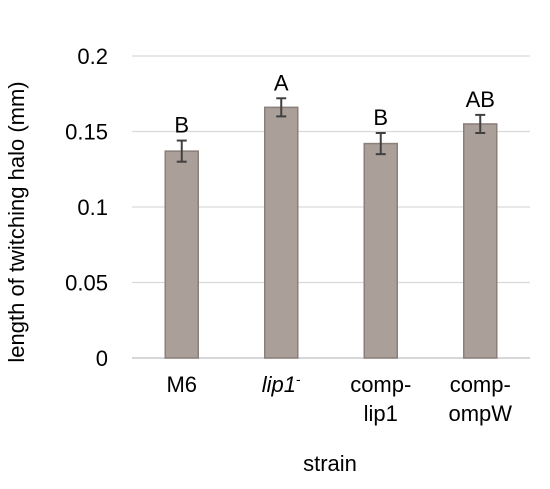 The height and width of the screenshot is (489, 550). What do you see at coordinates (281, 82) in the screenshot?
I see `significance-label: A` at bounding box center [281, 82].